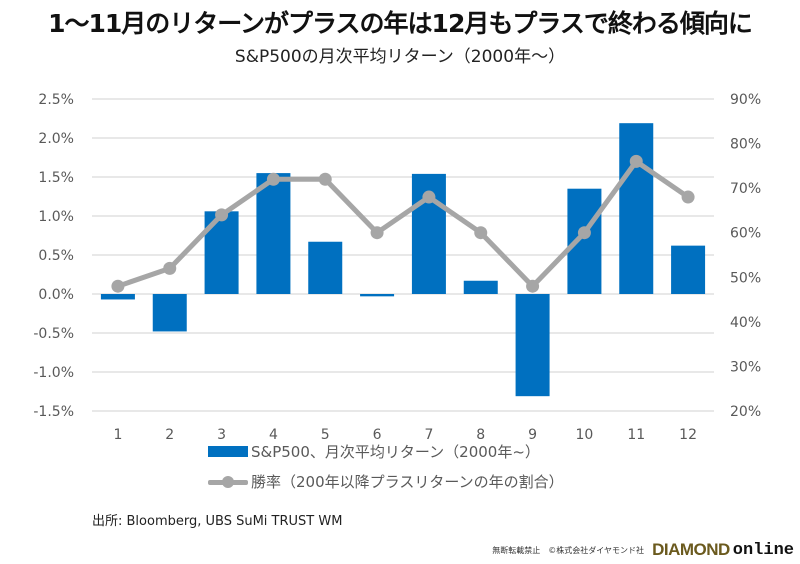  Describe the element at coordinates (400, 57) in the screenshot. I see `chart-subtitle: S&P500の月次平均リターン（2000年〜）` at that location.